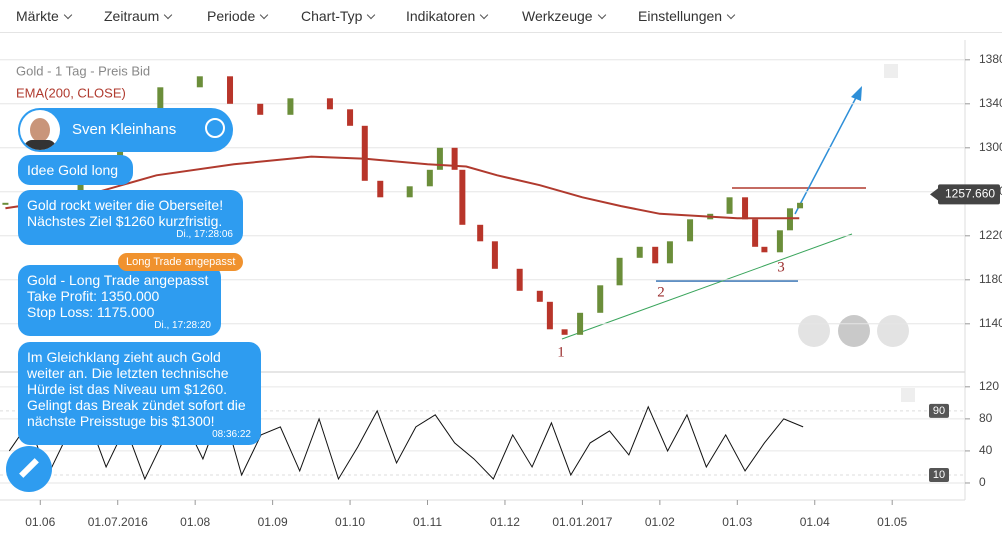 The image size is (1002, 556). What do you see at coordinates (73, 170) in the screenshot?
I see `message-text: Idee Gold long` at bounding box center [73, 170].